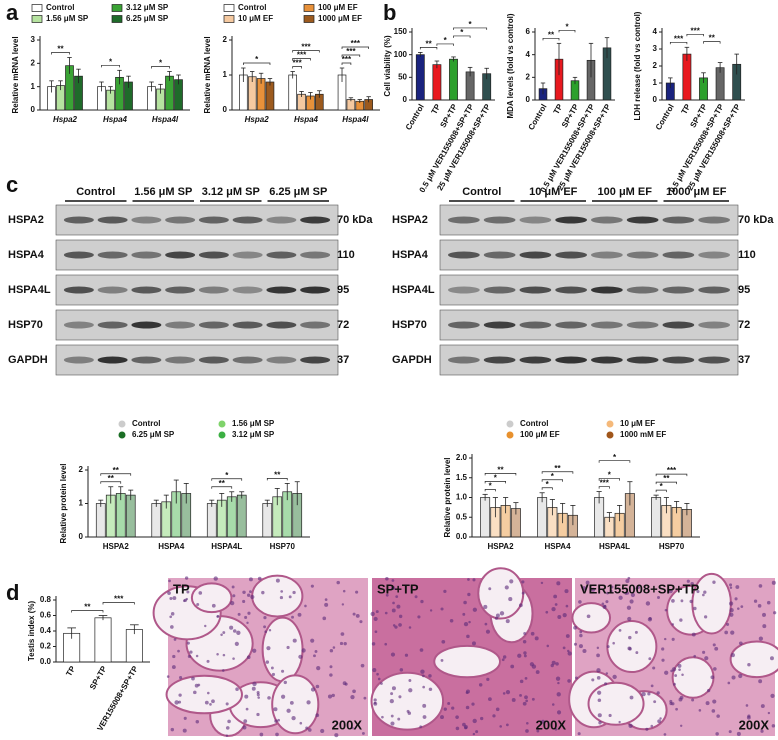 The image size is (778, 740). What do you see at coordinates (231, 192) in the screenshot?
I see `lane-label: 3.12 μM SP` at bounding box center [231, 192].